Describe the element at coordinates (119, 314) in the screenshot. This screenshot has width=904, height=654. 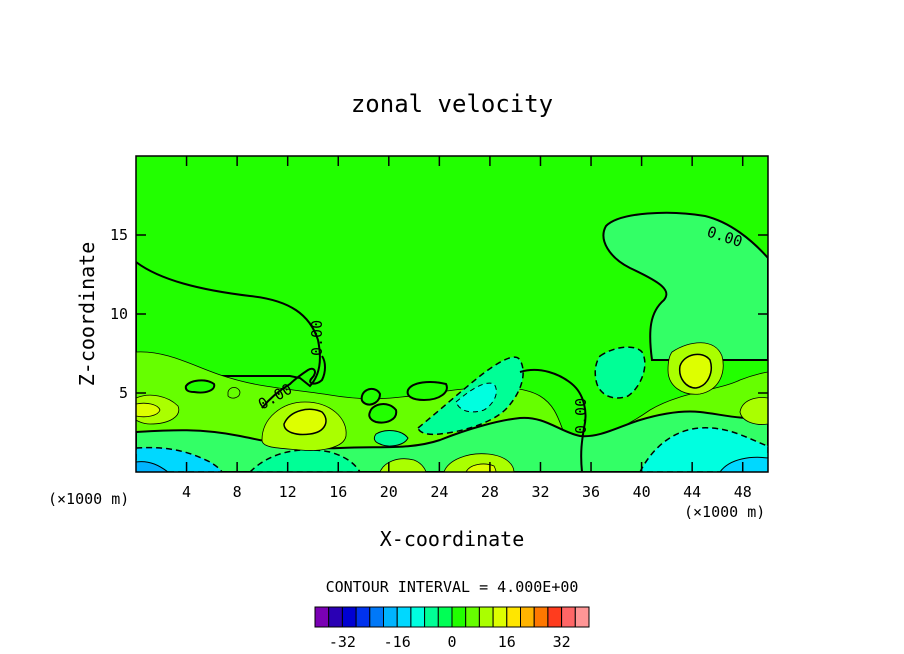
I see `y-tick-label: 10` at that location.